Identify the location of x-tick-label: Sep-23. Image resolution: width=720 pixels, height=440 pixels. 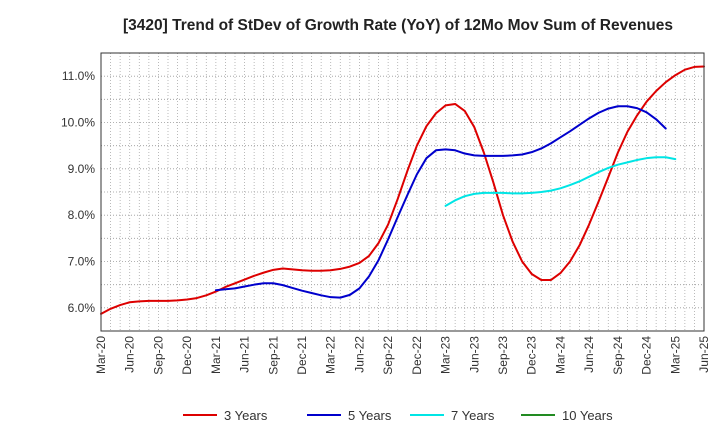
(503, 355).